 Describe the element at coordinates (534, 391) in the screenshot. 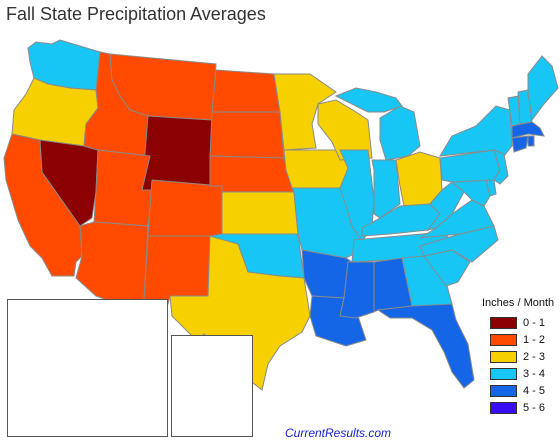

I see `legend-label: 4 - 5` at that location.